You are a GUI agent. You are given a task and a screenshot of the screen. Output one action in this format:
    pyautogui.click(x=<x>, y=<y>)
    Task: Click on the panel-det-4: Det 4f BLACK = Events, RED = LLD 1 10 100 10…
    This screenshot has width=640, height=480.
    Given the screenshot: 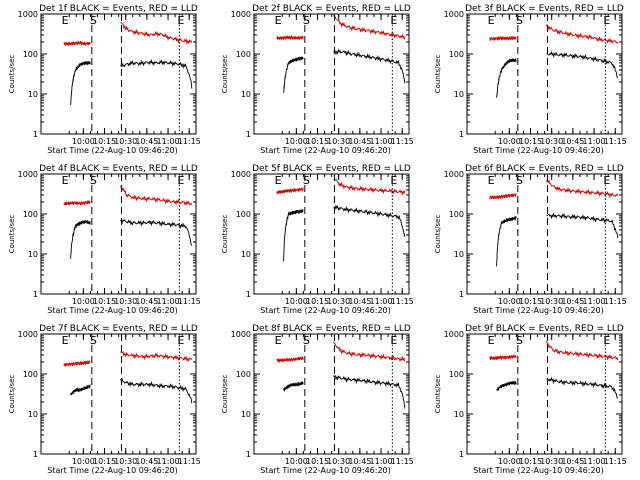 What is the action you would take?
    pyautogui.click(x=104, y=239)
    